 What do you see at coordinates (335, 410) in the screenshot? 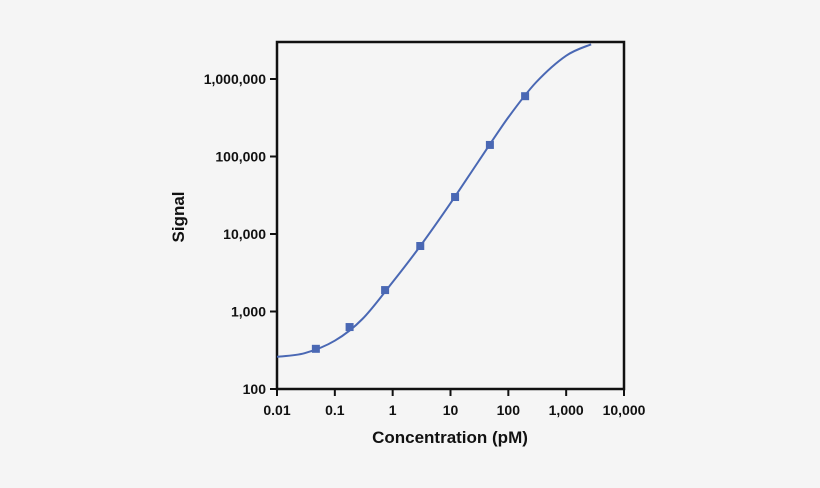
I see `x-tick-label: 0.1` at bounding box center [335, 410].